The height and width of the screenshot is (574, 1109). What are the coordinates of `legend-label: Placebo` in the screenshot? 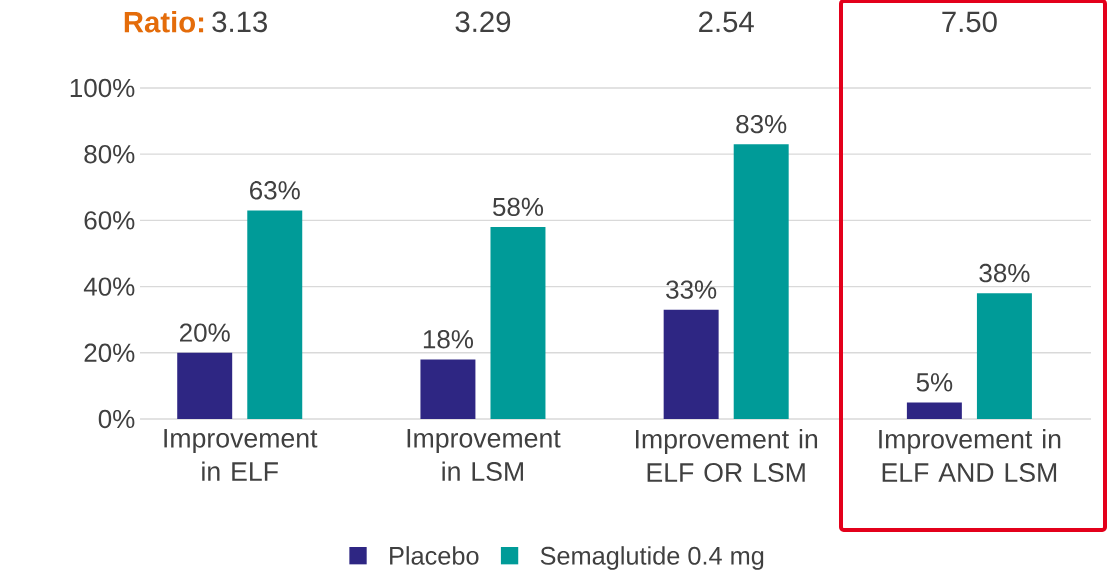 It's located at (434, 555).